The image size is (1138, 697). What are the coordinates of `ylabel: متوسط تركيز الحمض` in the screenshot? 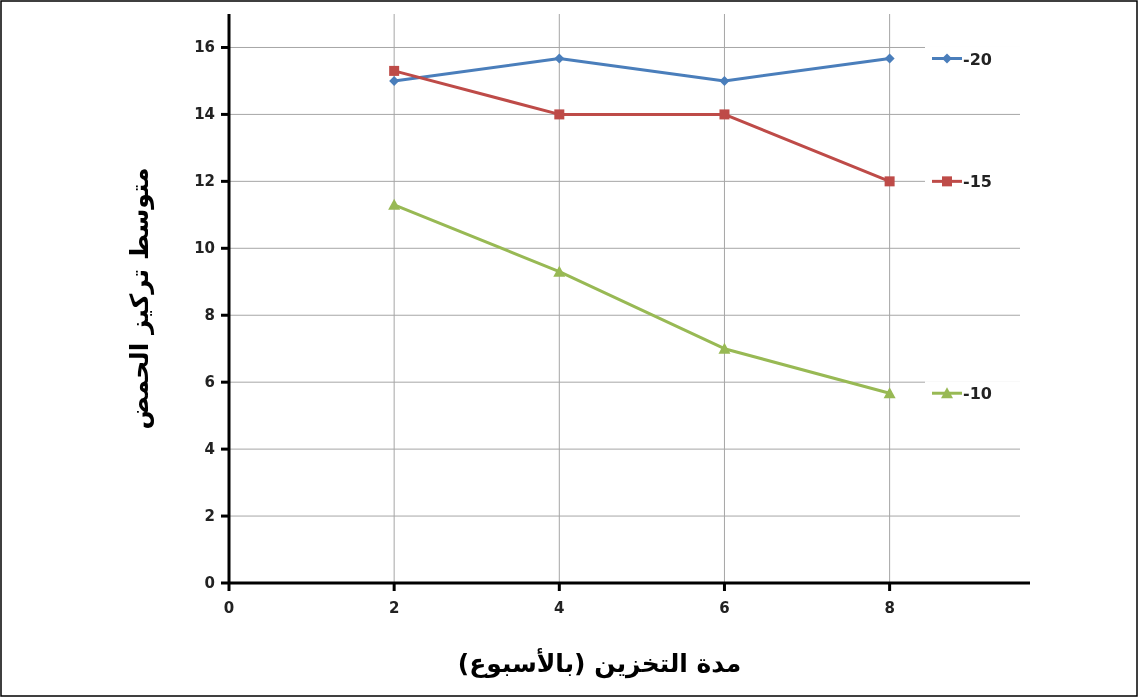 It's located at (139, 298).